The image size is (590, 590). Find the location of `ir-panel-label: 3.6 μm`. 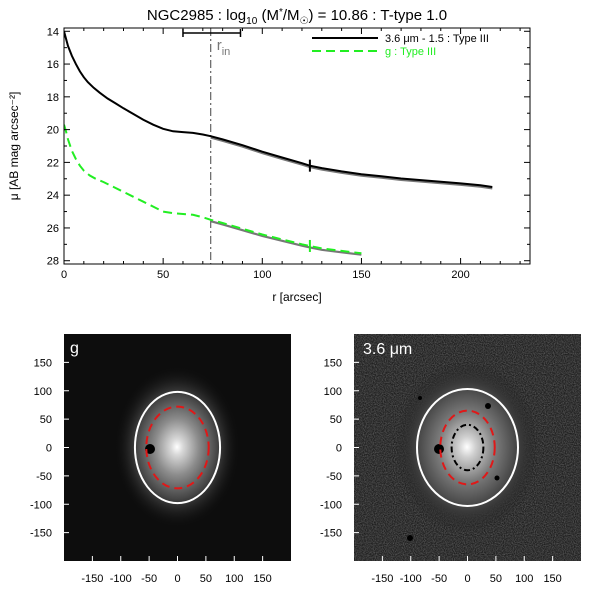

ir-panel-label: 3.6 μm is located at coordinates (387, 349).